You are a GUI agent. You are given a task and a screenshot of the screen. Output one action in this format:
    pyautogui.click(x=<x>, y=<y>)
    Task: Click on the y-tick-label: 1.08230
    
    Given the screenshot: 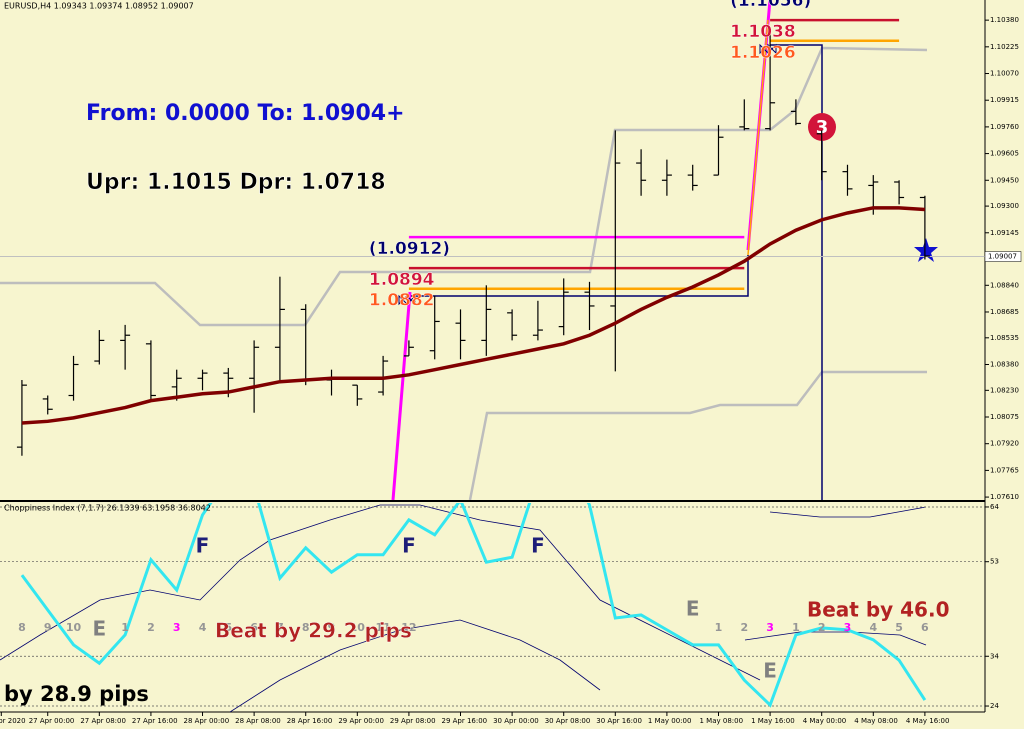 What is the action you would take?
    pyautogui.click(x=1004, y=390)
    